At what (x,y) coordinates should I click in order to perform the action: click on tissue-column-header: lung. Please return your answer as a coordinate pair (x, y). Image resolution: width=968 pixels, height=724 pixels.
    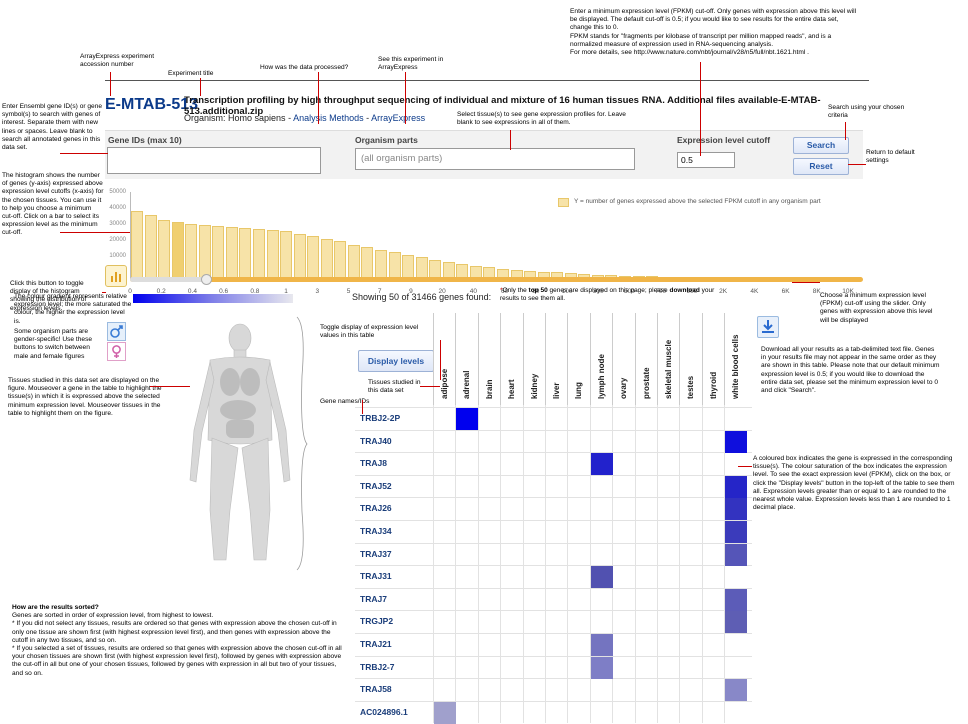
    Looking at the image, I should click on (578, 359).